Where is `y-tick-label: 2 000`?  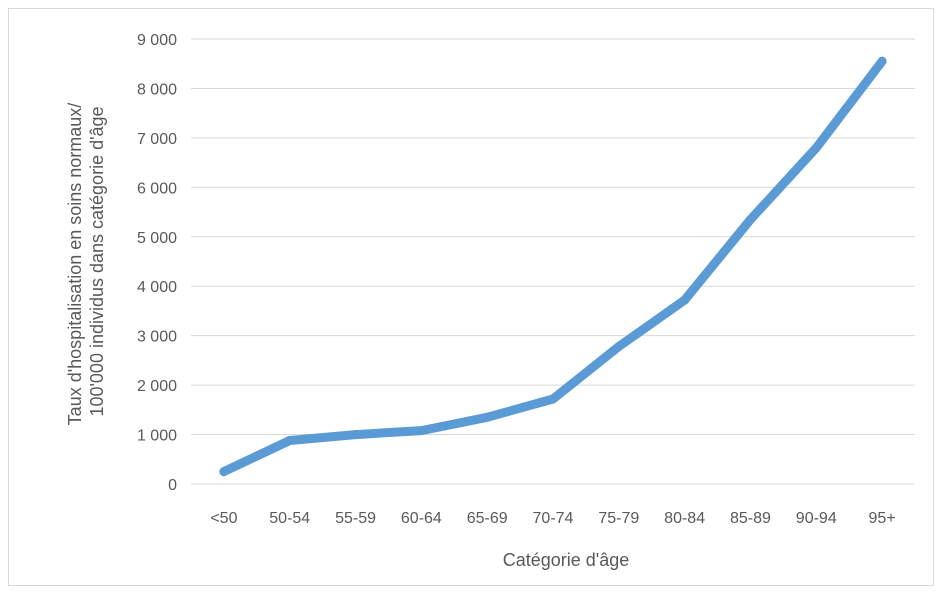 y-tick-label: 2 000 is located at coordinates (157, 386).